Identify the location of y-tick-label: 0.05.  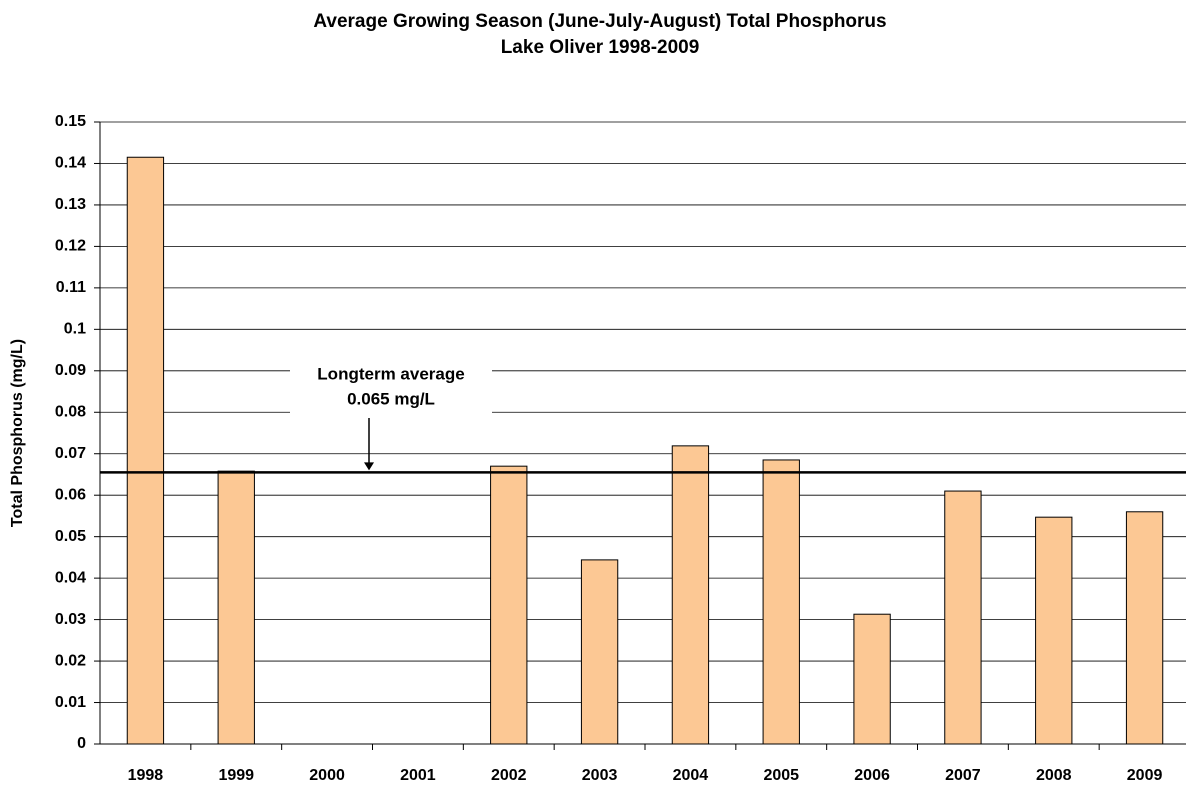
(70, 536).